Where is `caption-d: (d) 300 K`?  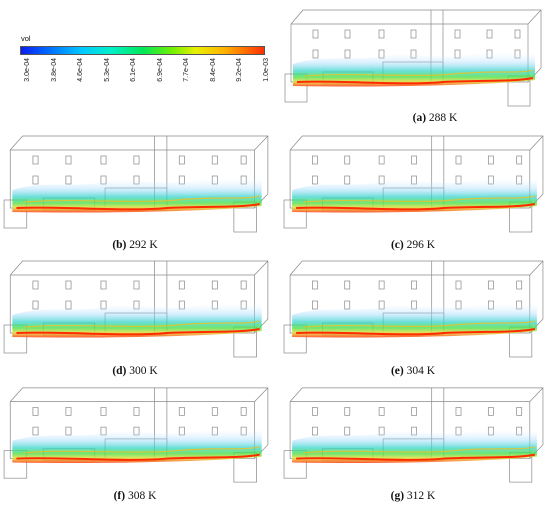 caption-d: (d) 300 K is located at coordinates (135, 371).